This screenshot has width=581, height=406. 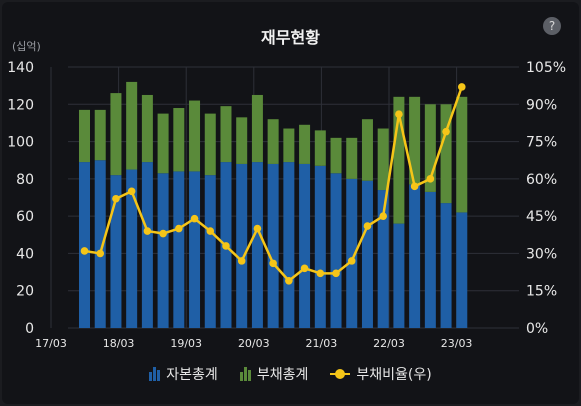 I want to click on x-tick-label: 22/03, so click(x=389, y=343).